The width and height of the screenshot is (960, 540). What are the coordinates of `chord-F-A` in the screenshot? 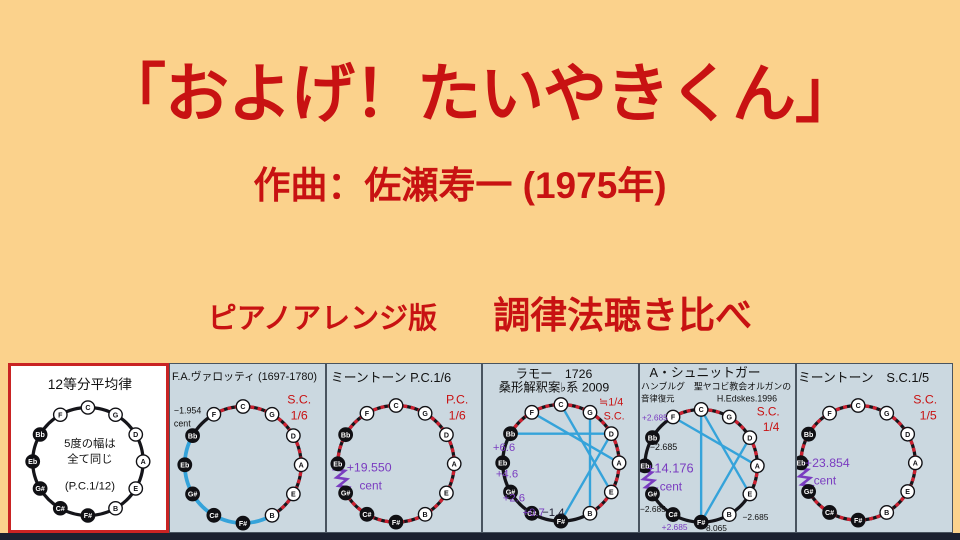 It's located at (715, 441).